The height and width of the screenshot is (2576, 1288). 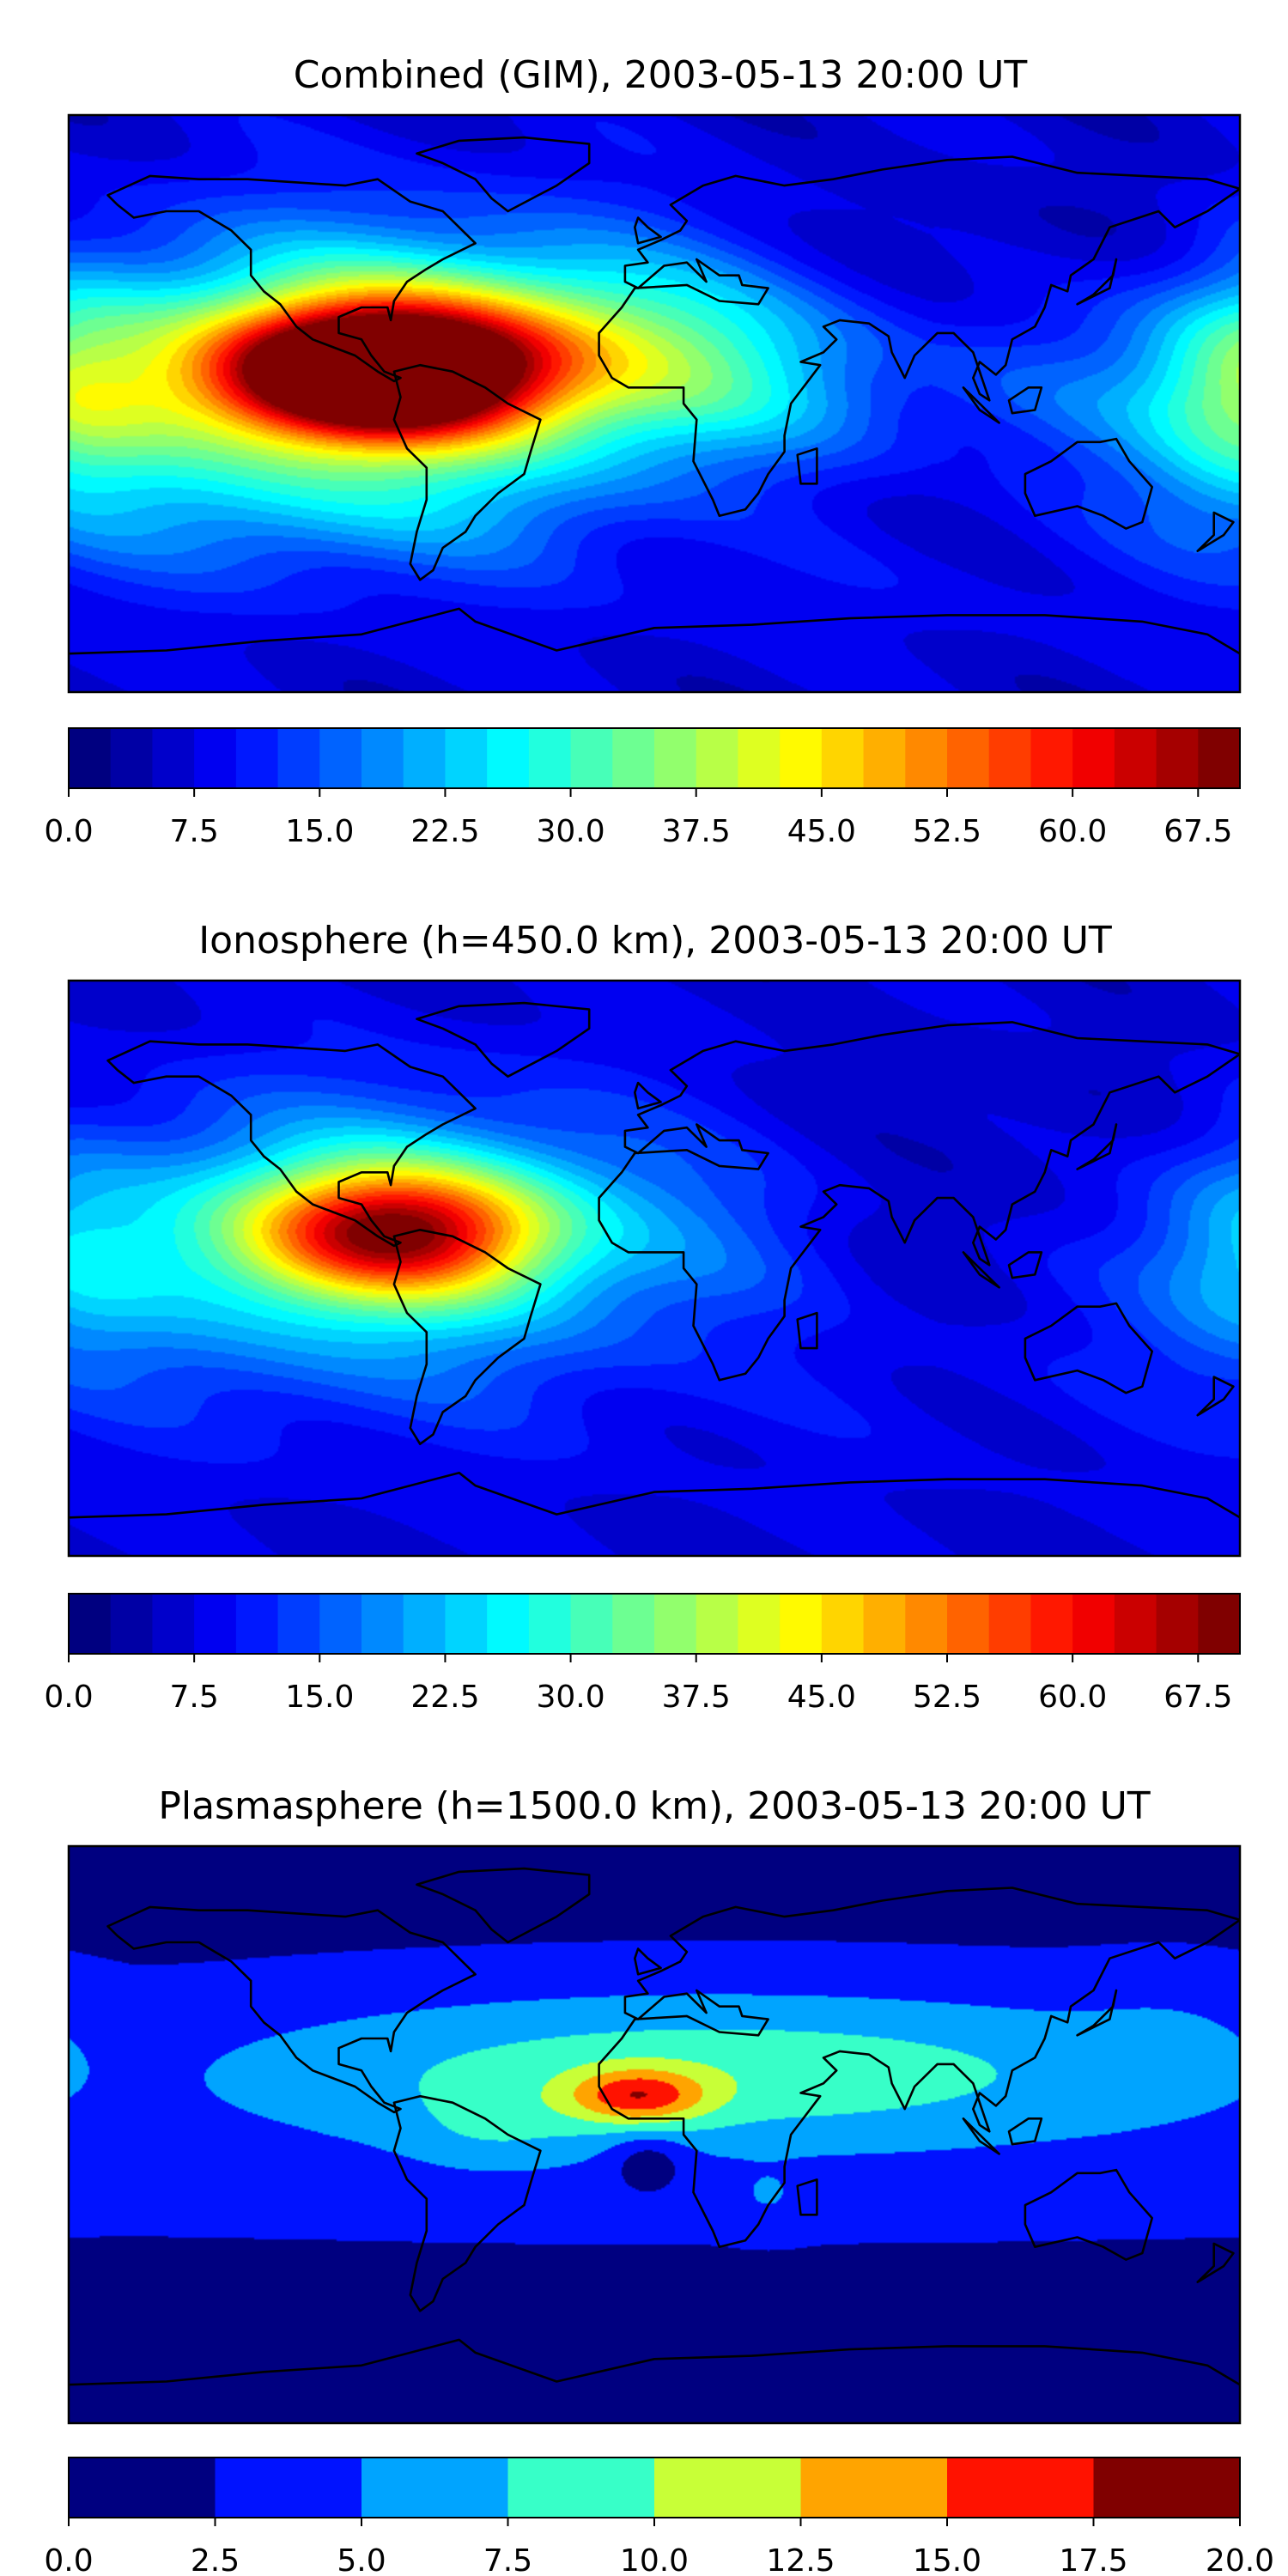 I want to click on colorbar-ticks: 0.0 2.5 5.0 7.5 10.0 12.5 15.0 17.5 20.0, so click(x=659, y=2547).